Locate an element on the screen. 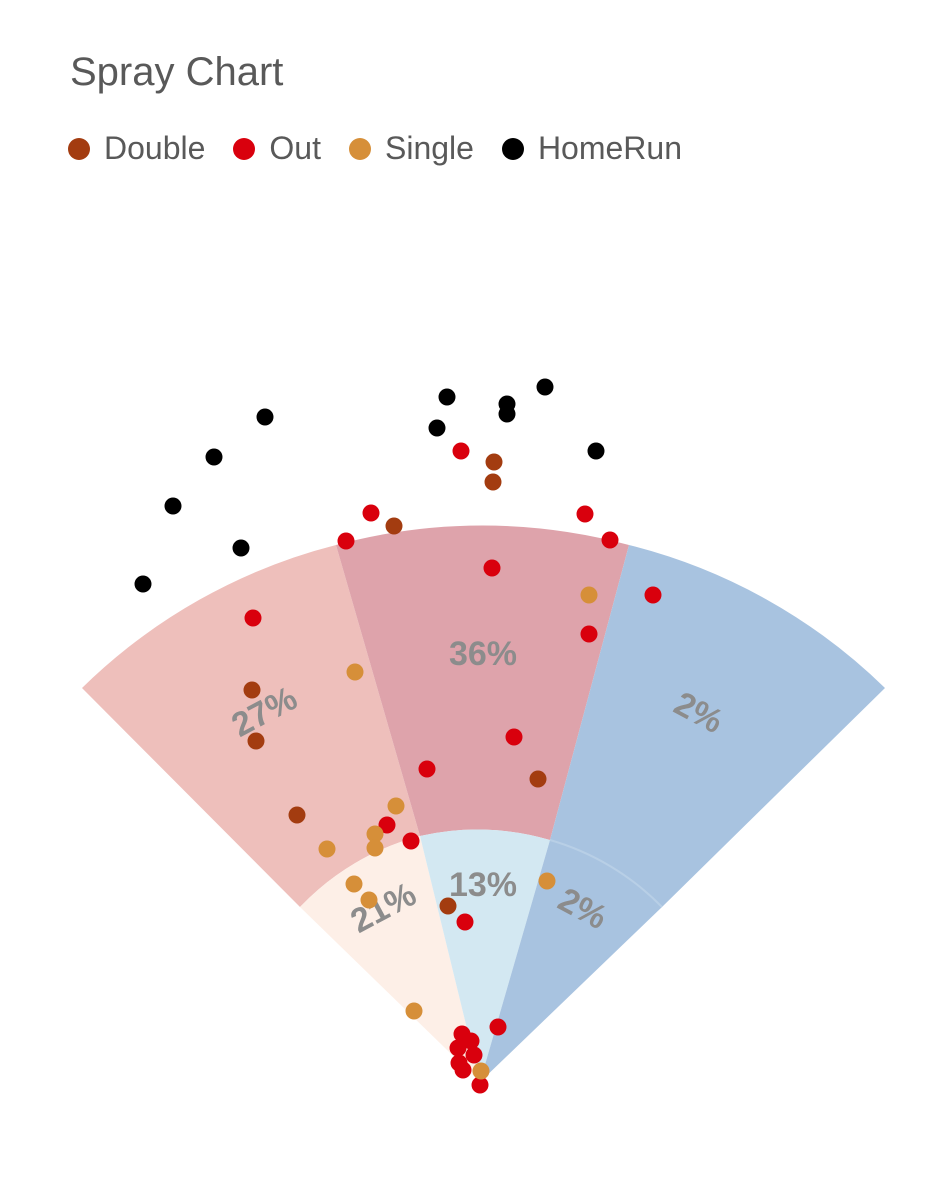  zone-outer-left is located at coordinates (251, 726).